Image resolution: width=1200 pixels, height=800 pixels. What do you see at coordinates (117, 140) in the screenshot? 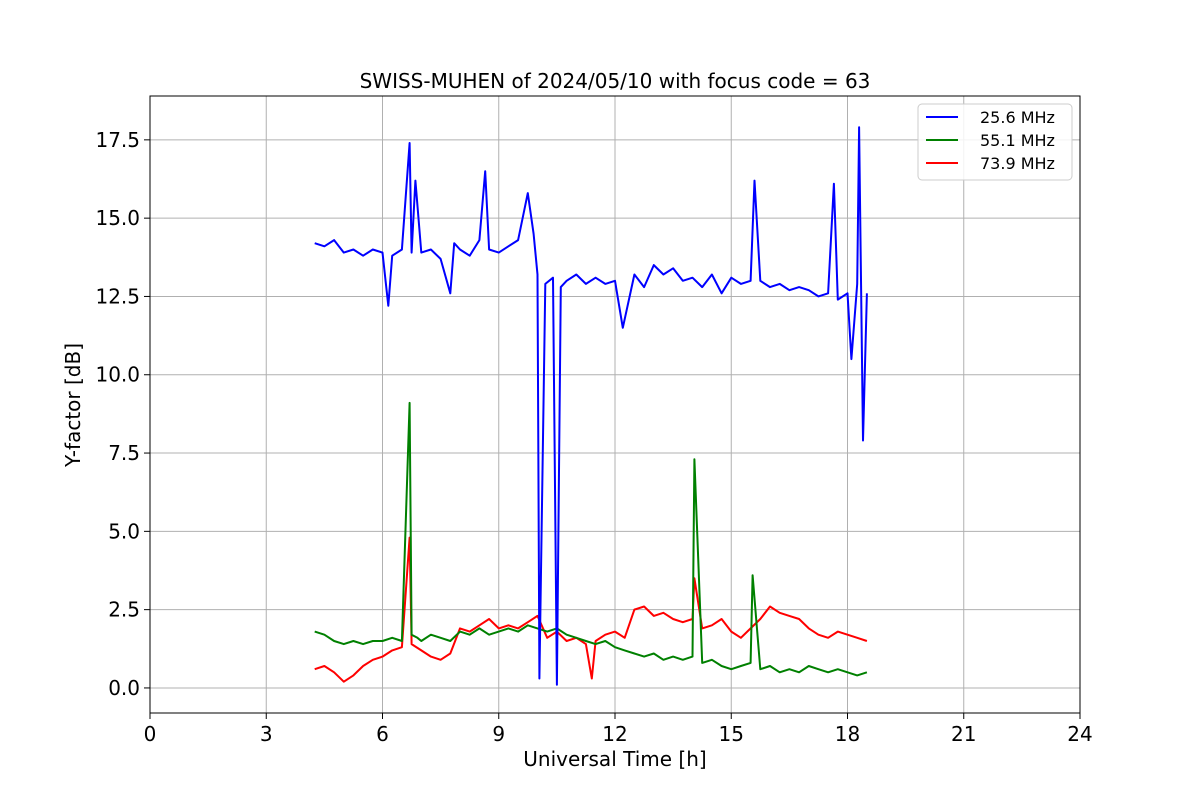
I see `y-tick-label: 17.5` at bounding box center [117, 140].